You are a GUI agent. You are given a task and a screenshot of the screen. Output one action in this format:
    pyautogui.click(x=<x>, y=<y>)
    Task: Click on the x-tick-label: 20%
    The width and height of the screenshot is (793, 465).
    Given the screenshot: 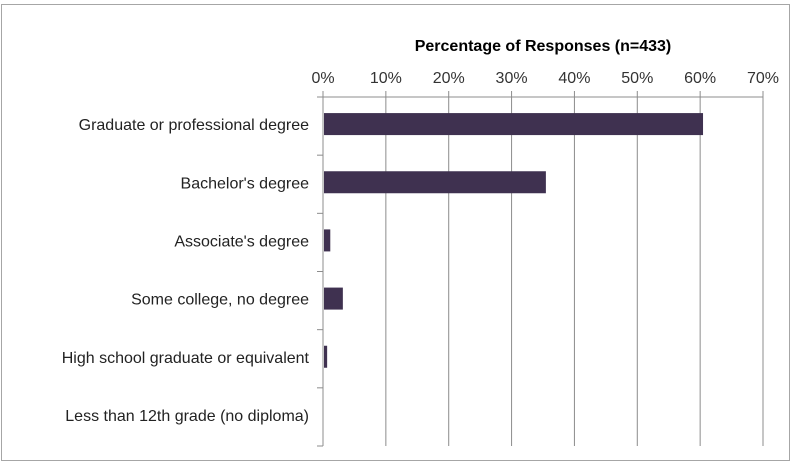 What is the action you would take?
    pyautogui.click(x=449, y=78)
    